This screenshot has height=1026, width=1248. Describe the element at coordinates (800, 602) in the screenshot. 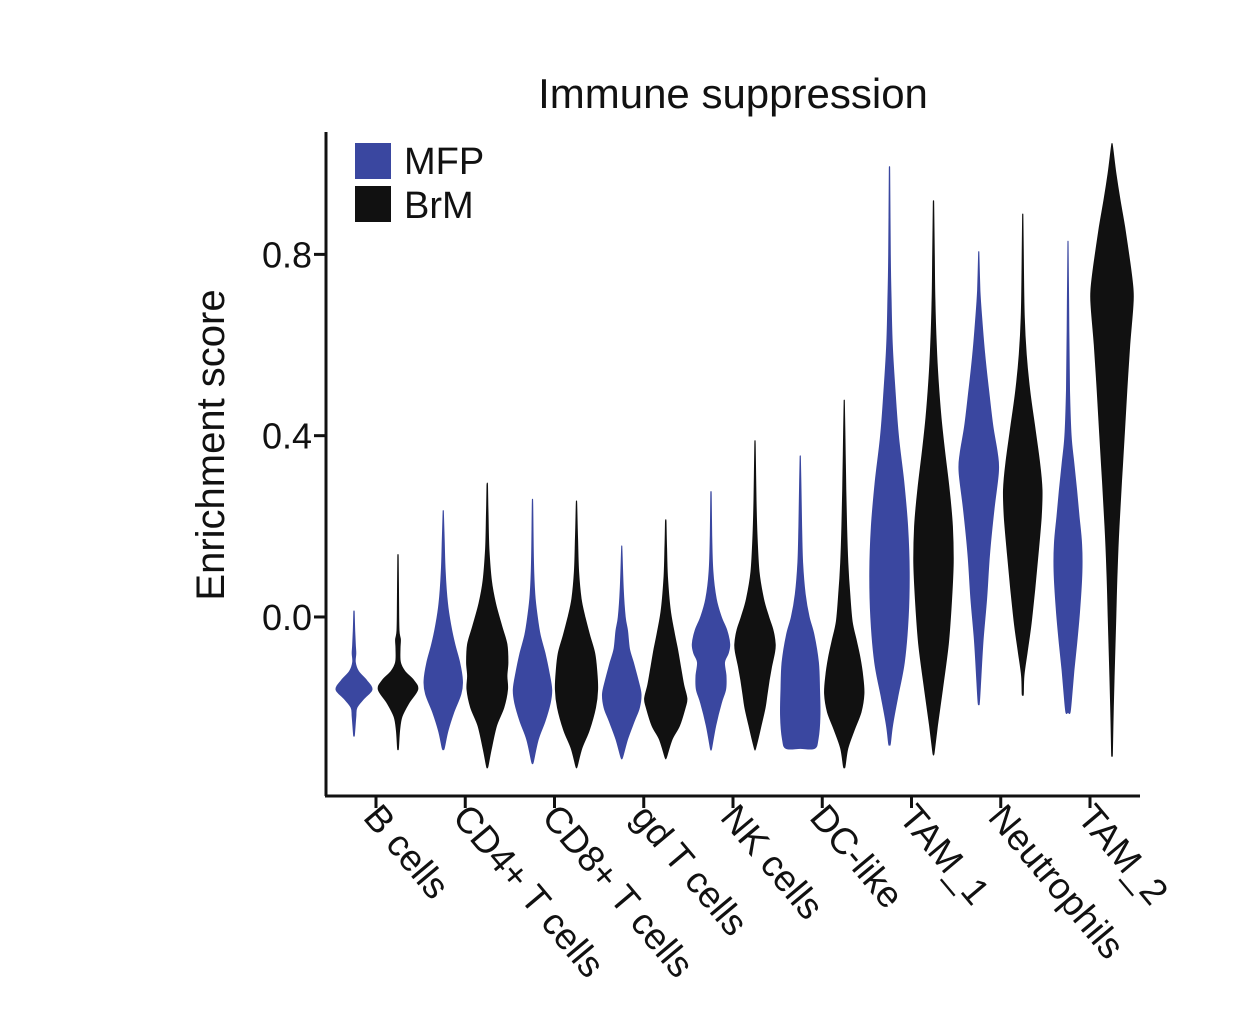

I see `violin-mfp-dc-like` at that location.